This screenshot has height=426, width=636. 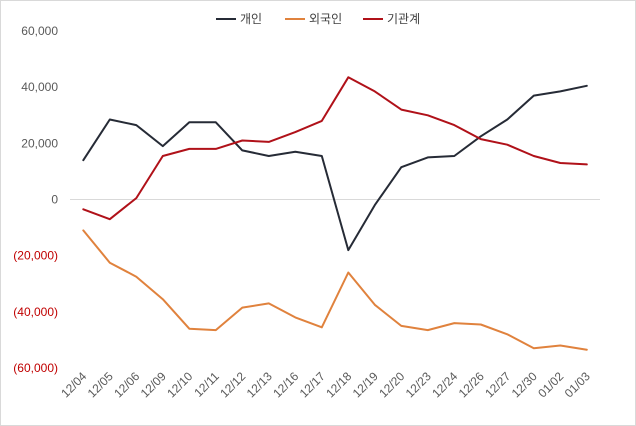 What do you see at coordinates (524, 384) in the screenshot?
I see `x-tick-label: 12/30` at bounding box center [524, 384].